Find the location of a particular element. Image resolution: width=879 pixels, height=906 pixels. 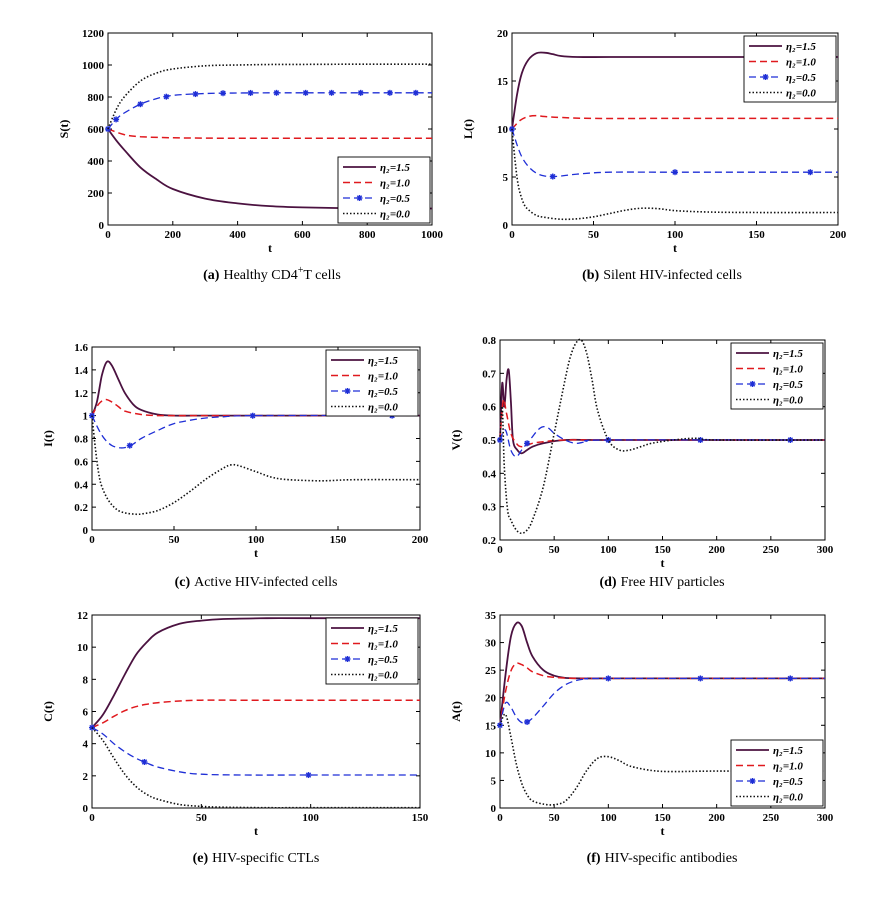

y-axis-label: S(t) is located at coordinates (64, 129).